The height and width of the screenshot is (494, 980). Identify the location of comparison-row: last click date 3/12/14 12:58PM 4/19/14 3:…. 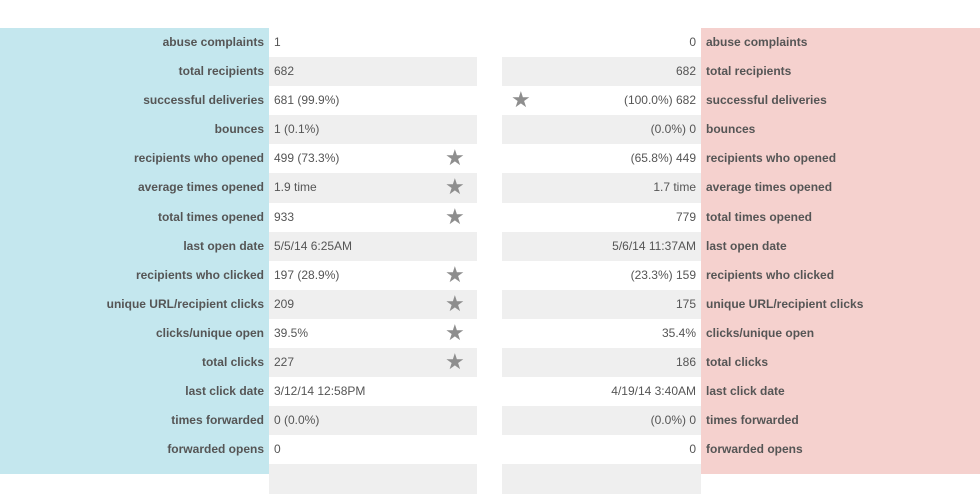
(490, 391).